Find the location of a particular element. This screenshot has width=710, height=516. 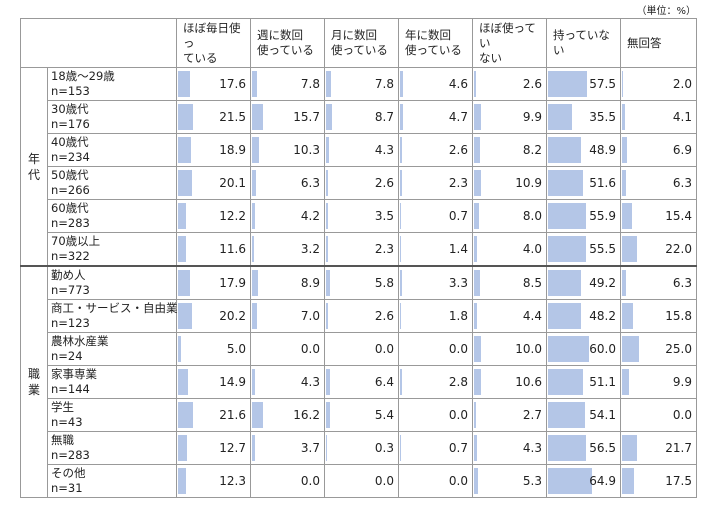

value-label: 6.4 is located at coordinates (384, 382).